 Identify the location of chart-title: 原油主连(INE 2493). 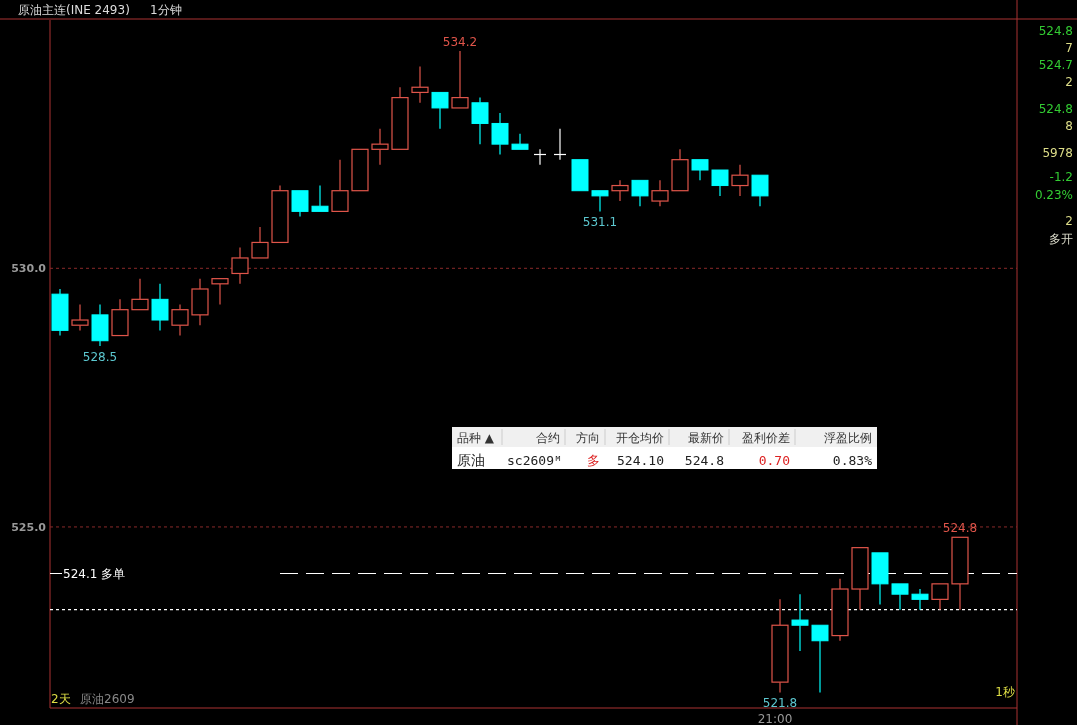
(74, 10).